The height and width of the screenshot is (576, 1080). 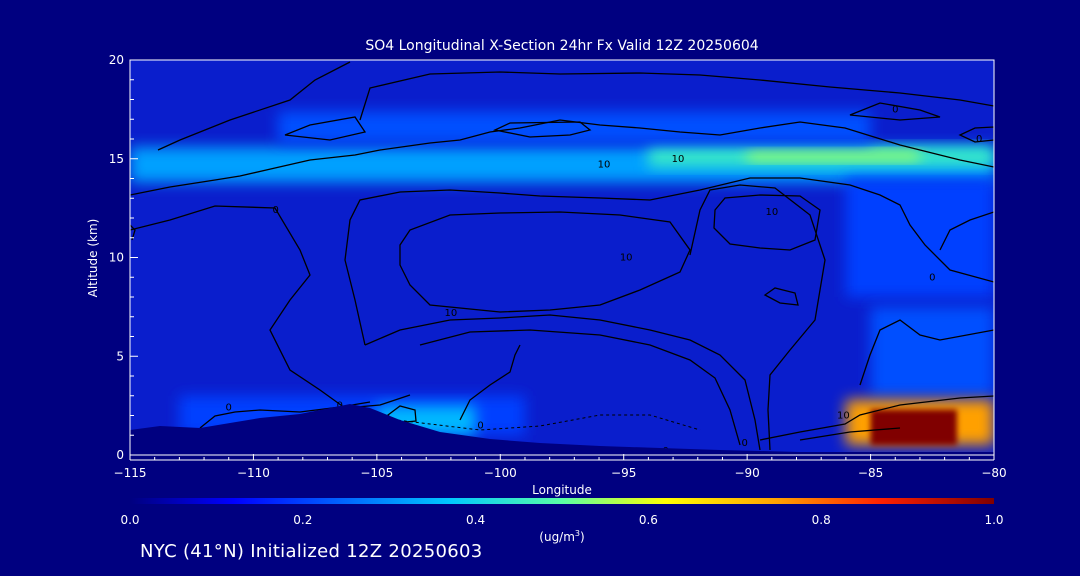 What do you see at coordinates (870, 473) in the screenshot?
I see `x-tick-label: −85` at bounding box center [870, 473].